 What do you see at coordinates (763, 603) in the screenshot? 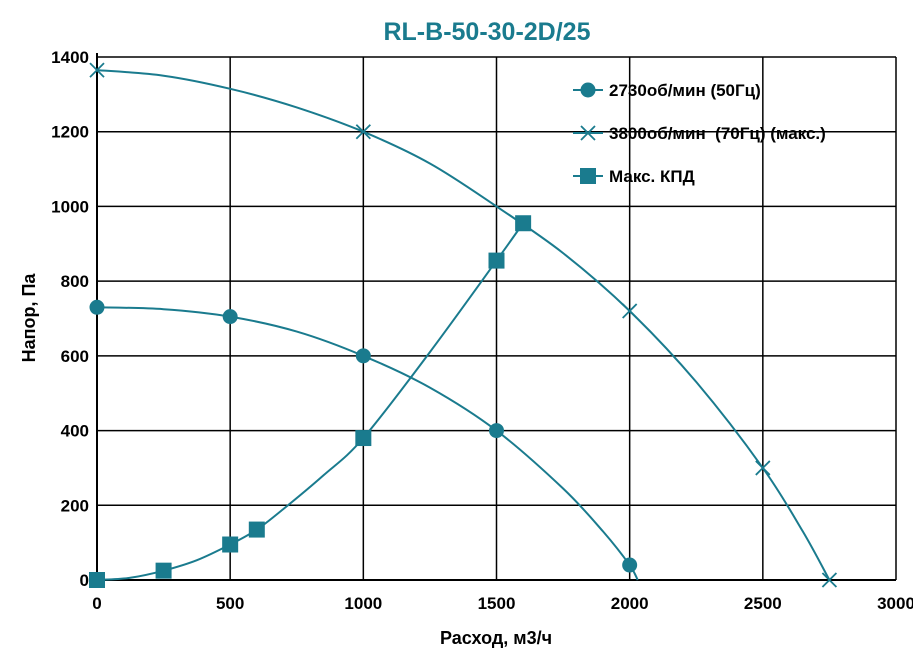
I see `x-tick-label: 2500` at bounding box center [763, 603].